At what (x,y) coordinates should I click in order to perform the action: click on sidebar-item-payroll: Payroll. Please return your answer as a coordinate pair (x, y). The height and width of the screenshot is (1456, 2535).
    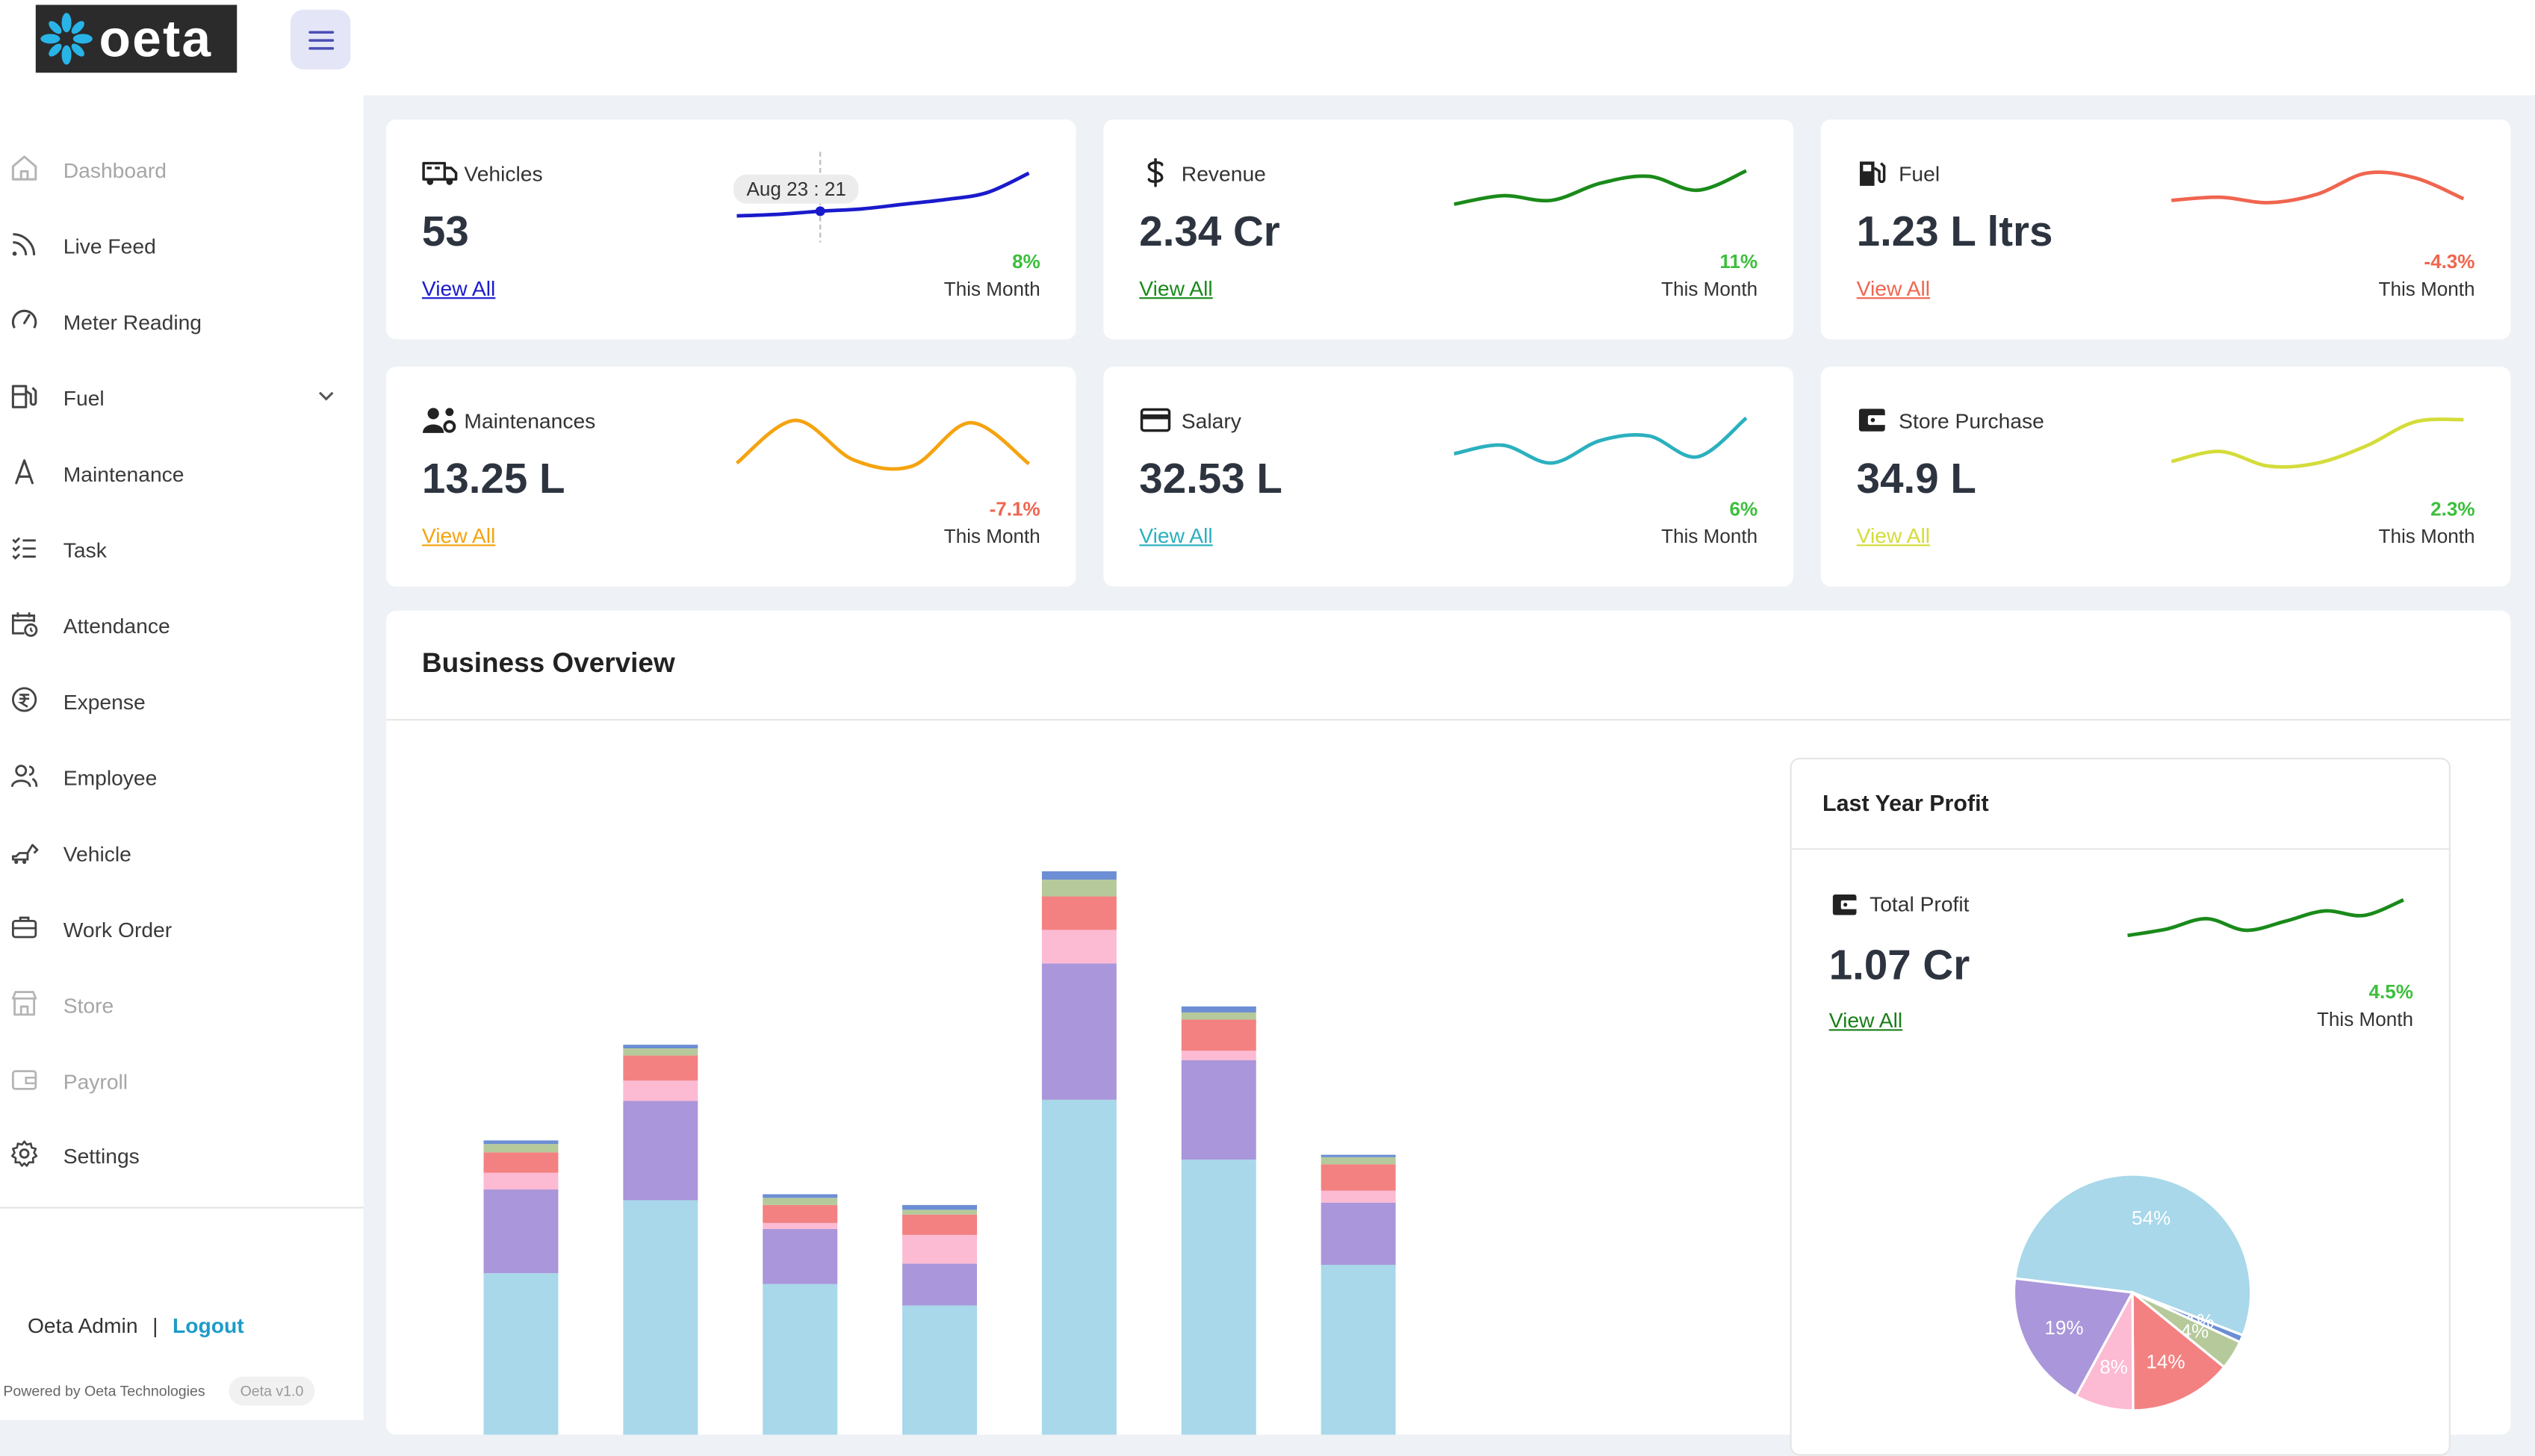
    Looking at the image, I should click on (182, 1080).